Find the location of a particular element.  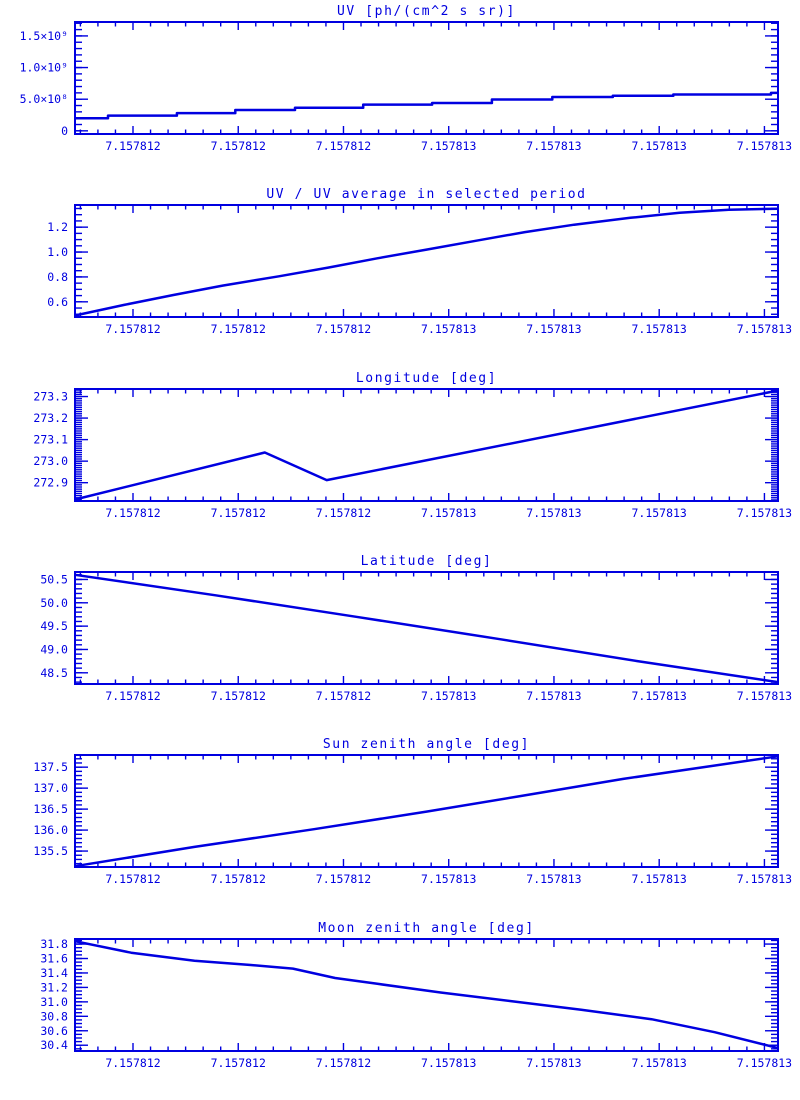

y-tick-label: 49.0 is located at coordinates (54, 649).